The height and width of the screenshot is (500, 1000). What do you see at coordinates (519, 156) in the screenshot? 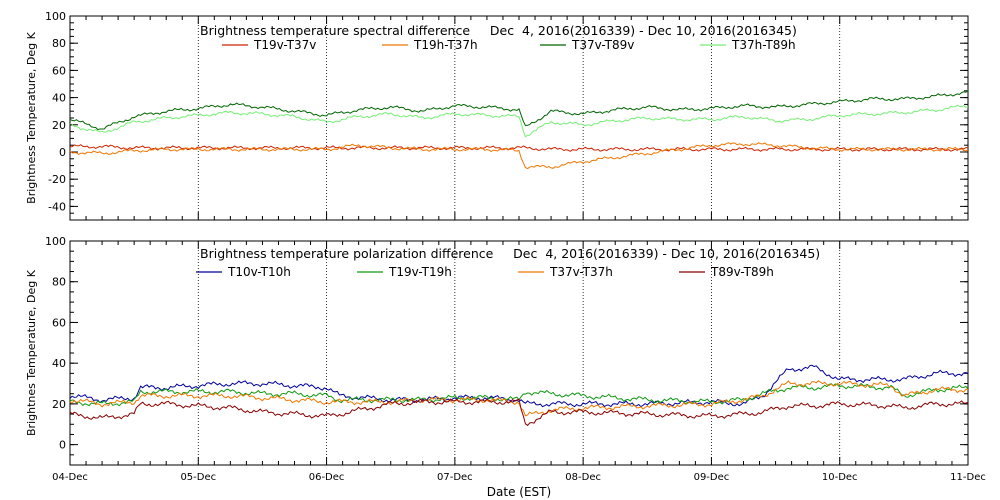
I see `series-line-t19h-t37h` at bounding box center [519, 156].